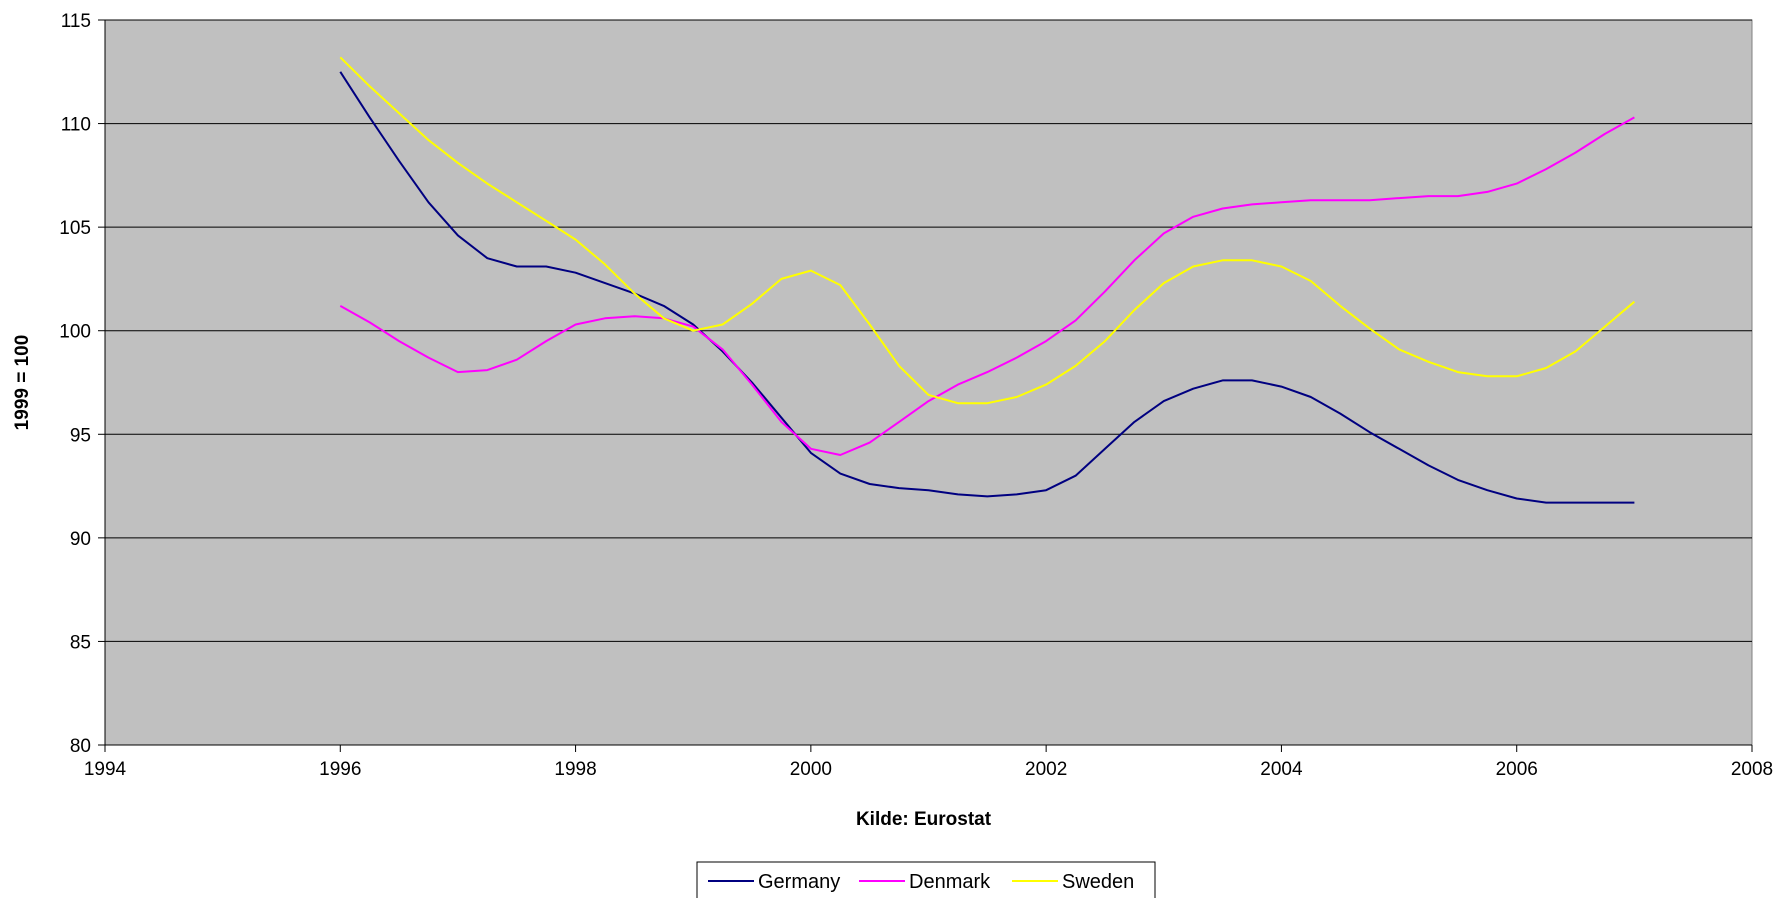 The width and height of the screenshot is (1792, 898). Describe the element at coordinates (80, 435) in the screenshot. I see `y-tick-label: 95` at that location.